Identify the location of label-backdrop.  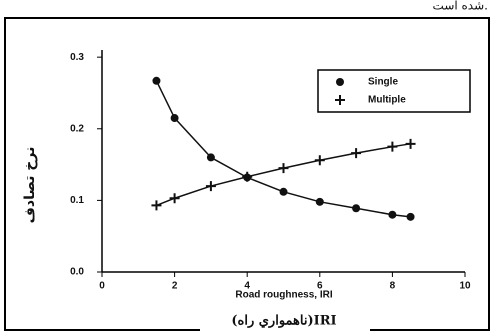
(285, 316).